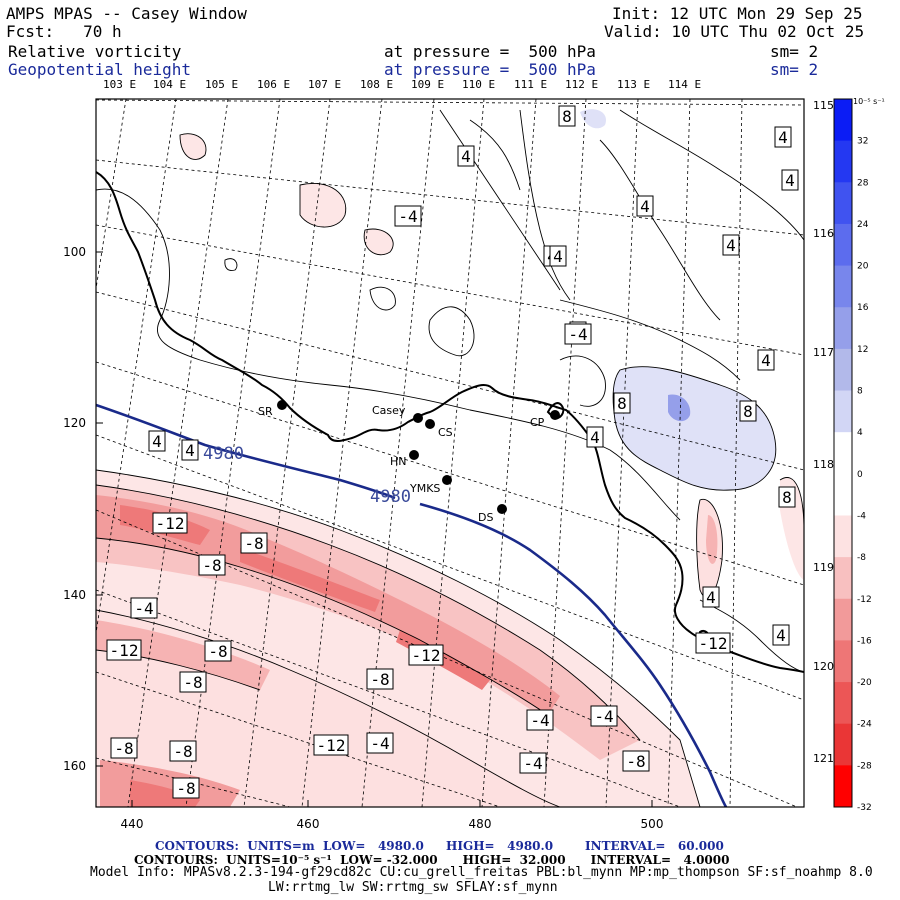 This screenshot has height=900, width=900. What do you see at coordinates (377, 84) in the screenshot?
I see `top-lon-label: 108 E` at bounding box center [377, 84].